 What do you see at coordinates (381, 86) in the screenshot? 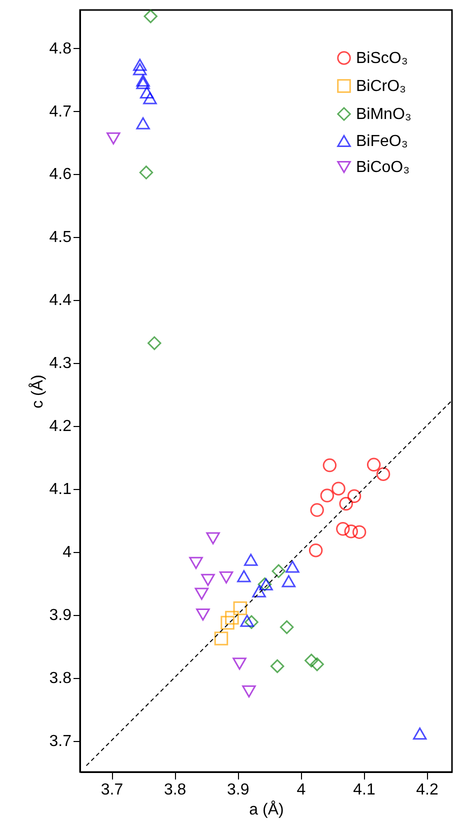
I see `legend-label: BiCrO₃` at bounding box center [381, 86].